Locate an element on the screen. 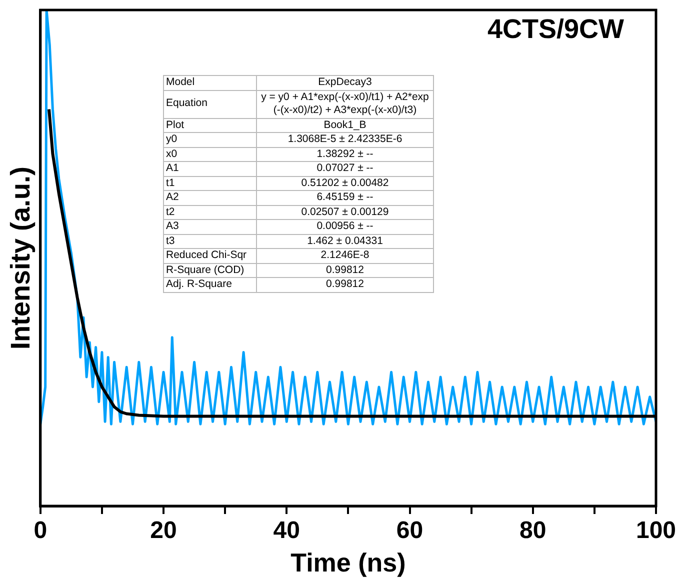 The height and width of the screenshot is (580, 686). annotation: 2.1246E-8 is located at coordinates (345, 255).